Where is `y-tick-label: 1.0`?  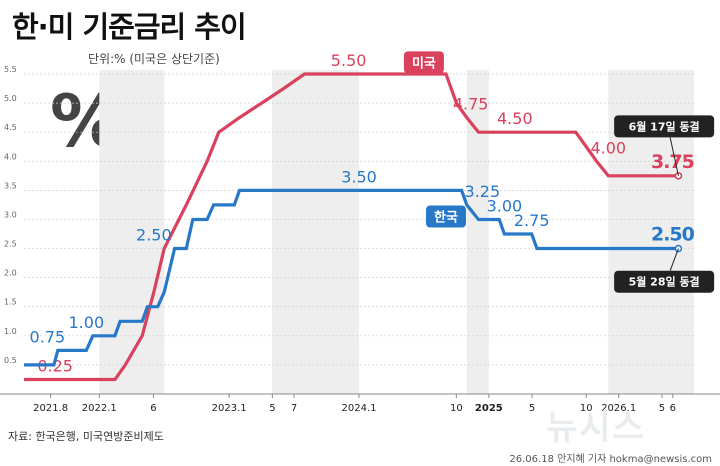 y-tick-label: 1.0 is located at coordinates (10, 331).